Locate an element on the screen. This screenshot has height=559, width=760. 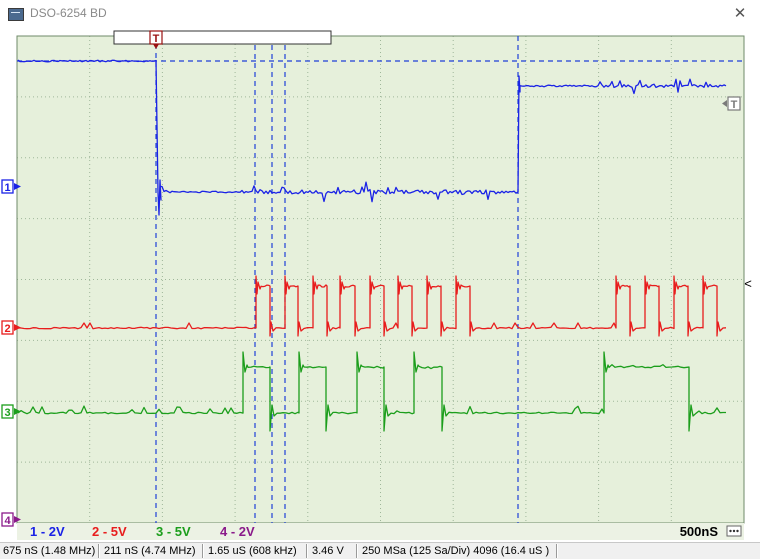
status-voltage: 3.46 V is located at coordinates (328, 551).